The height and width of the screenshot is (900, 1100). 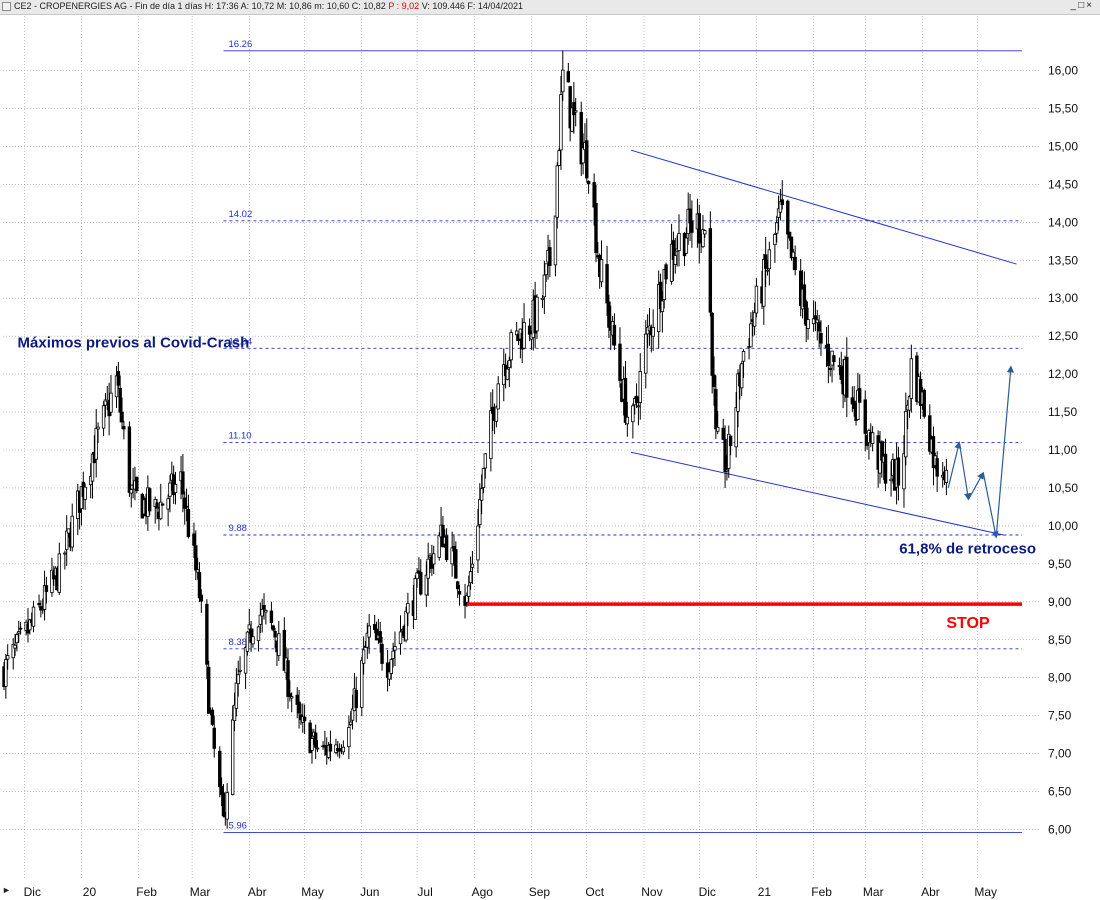 I want to click on x-tick-label: Ago, so click(x=483, y=892).